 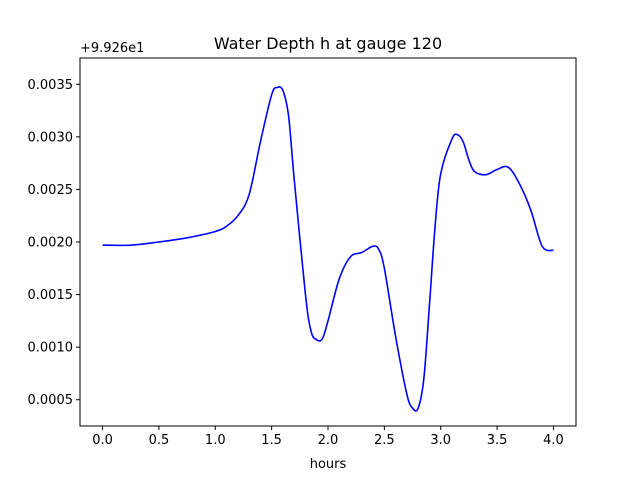 What do you see at coordinates (328, 43) in the screenshot?
I see `chart-title: Water Depth h at gauge 120` at bounding box center [328, 43].